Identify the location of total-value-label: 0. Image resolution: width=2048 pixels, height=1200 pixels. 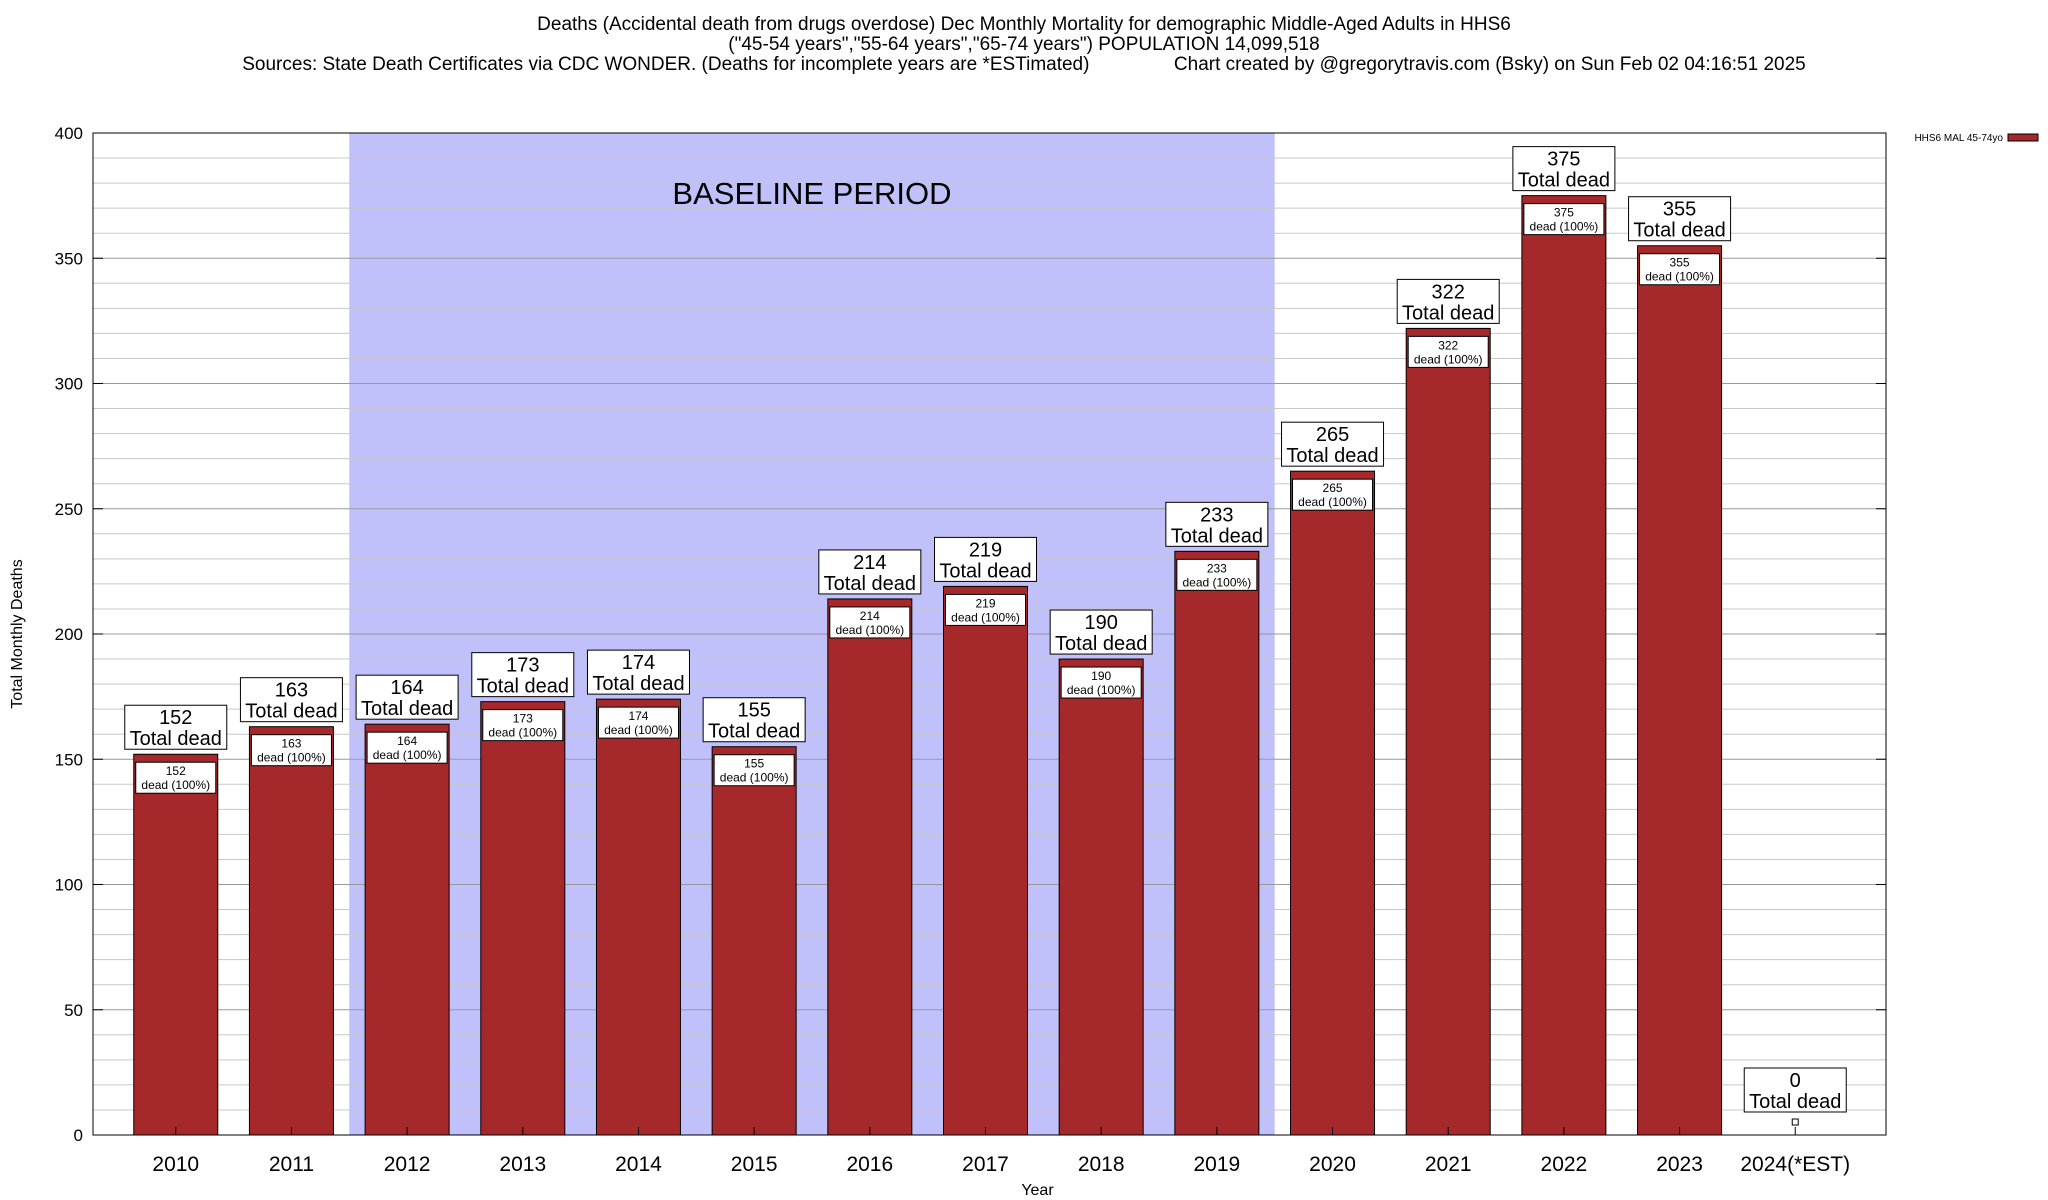
(1795, 1081).